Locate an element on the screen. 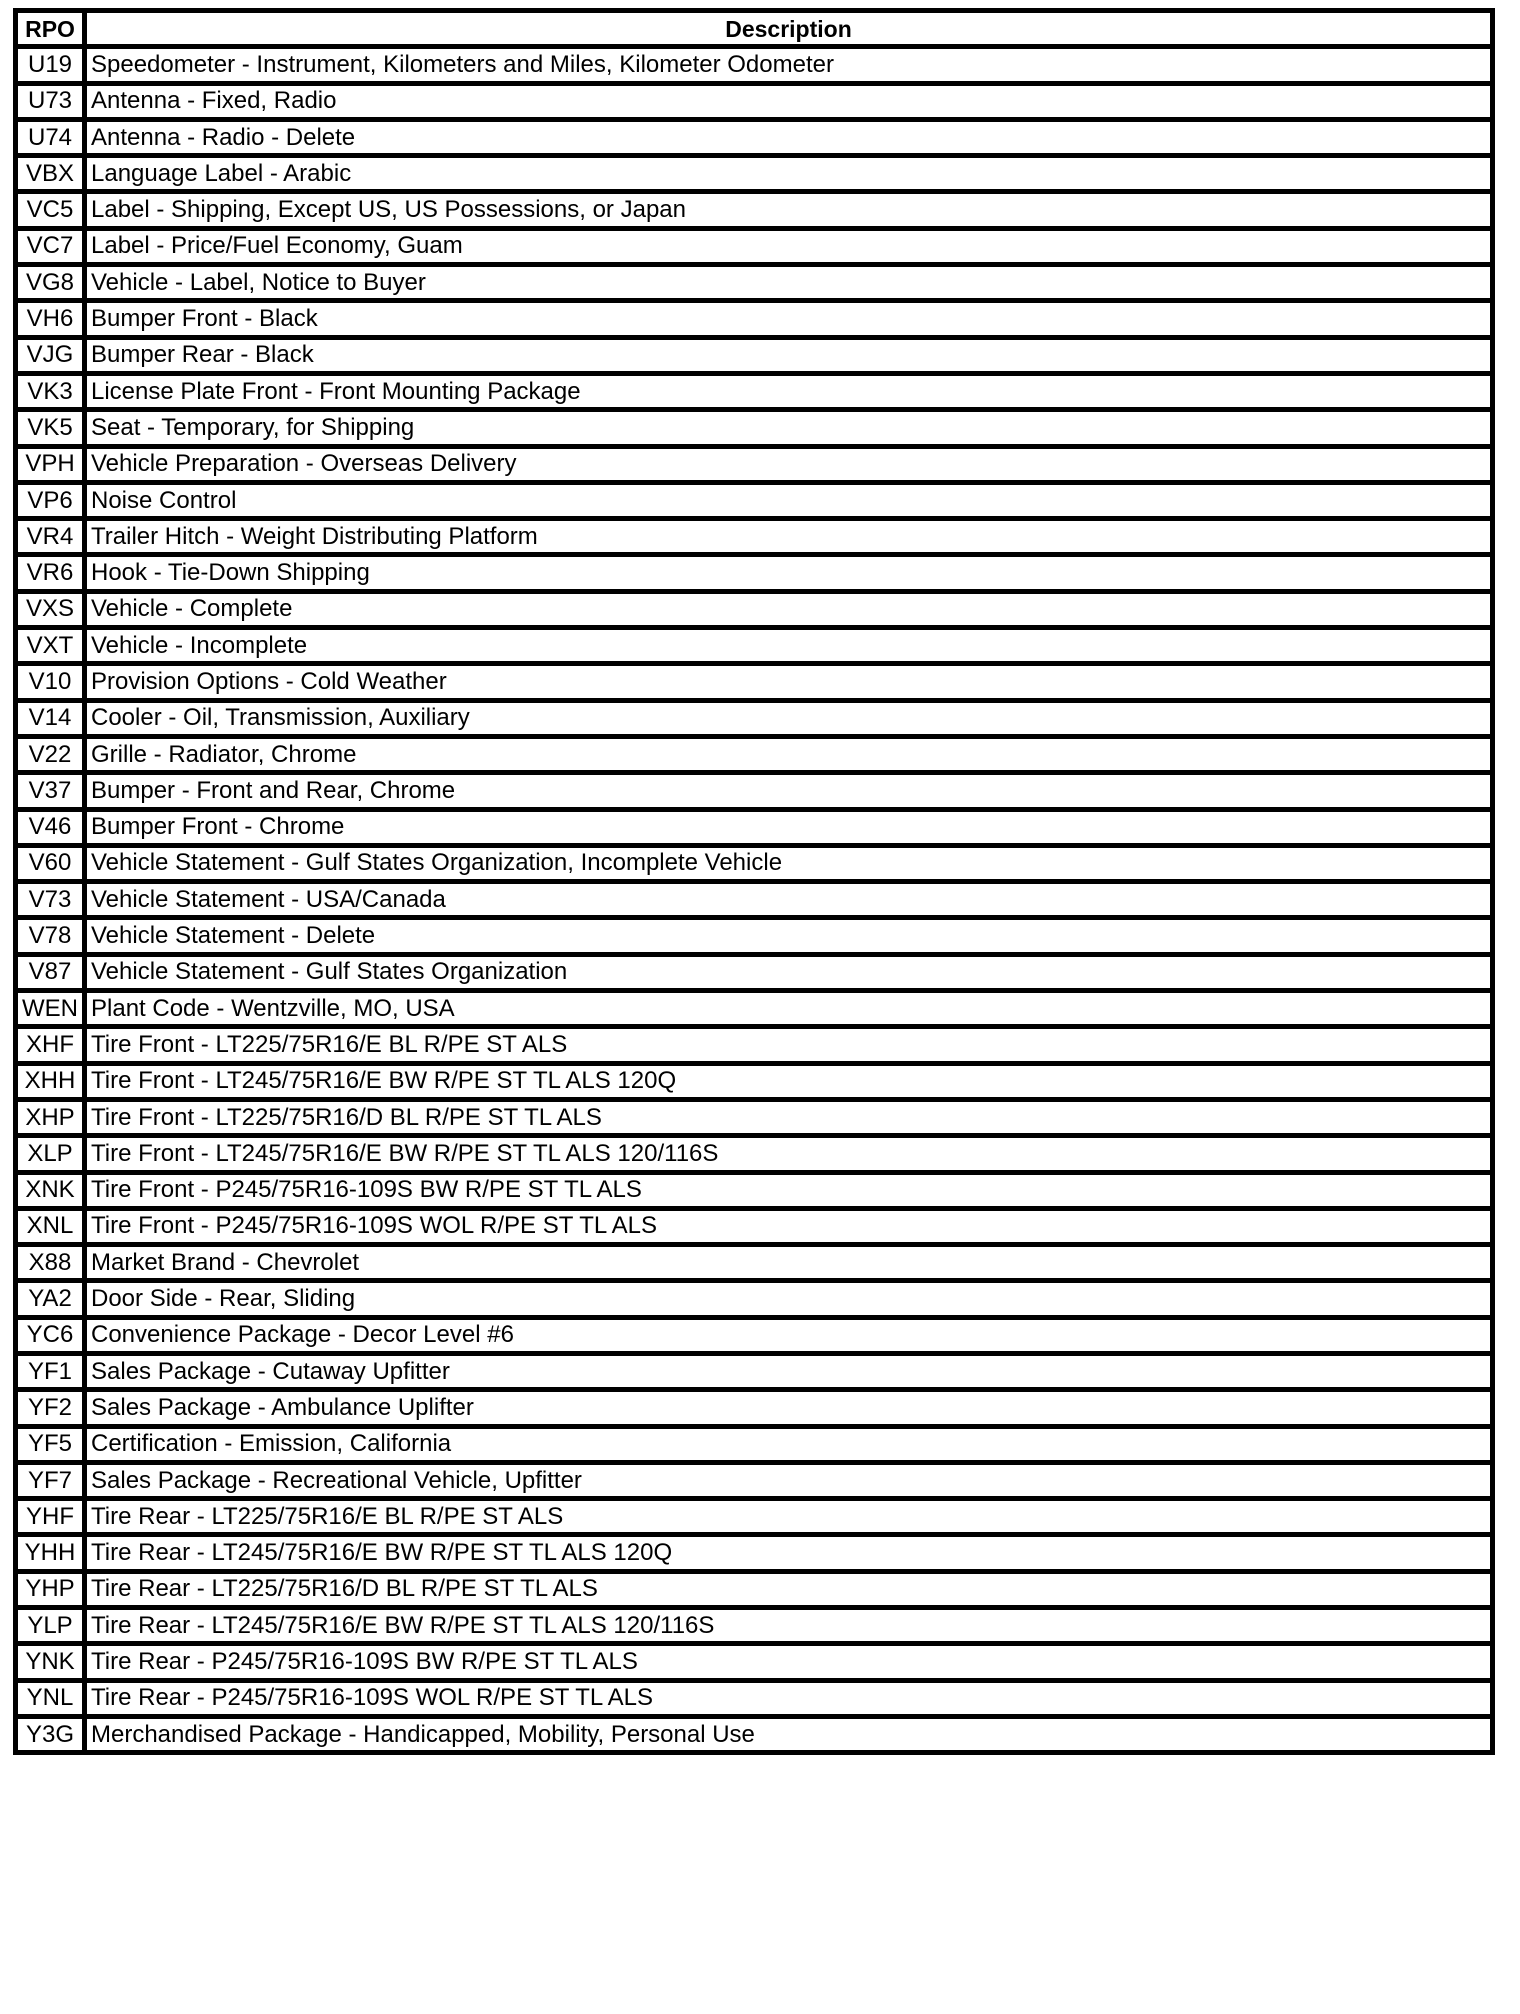 Image resolution: width=1520 pixels, height=2014 pixels. rpo-code: VPH is located at coordinates (50, 464).